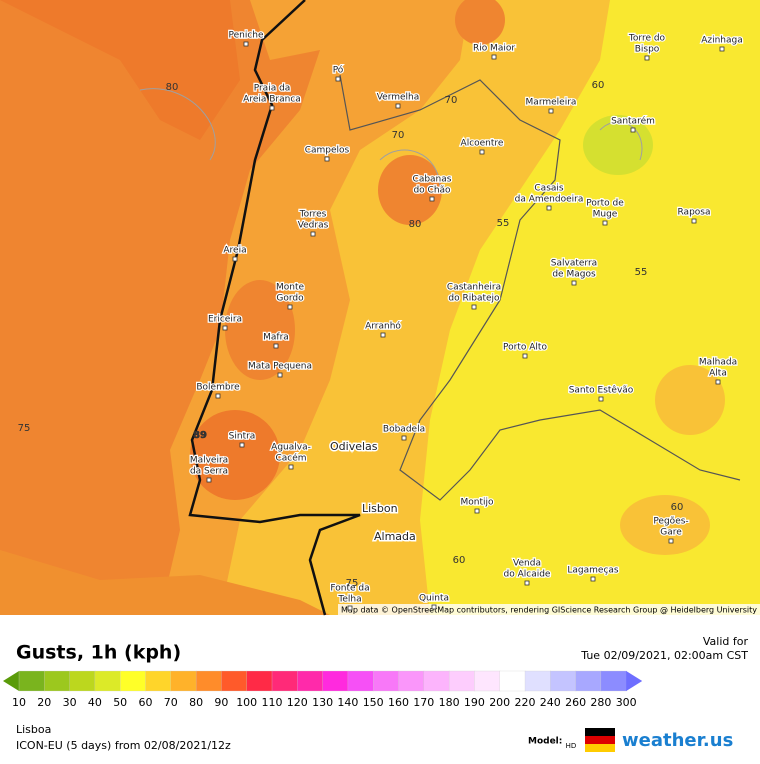  What do you see at coordinates (482, 144) in the screenshot?
I see `place-label: Alcoentre` at bounding box center [482, 144].